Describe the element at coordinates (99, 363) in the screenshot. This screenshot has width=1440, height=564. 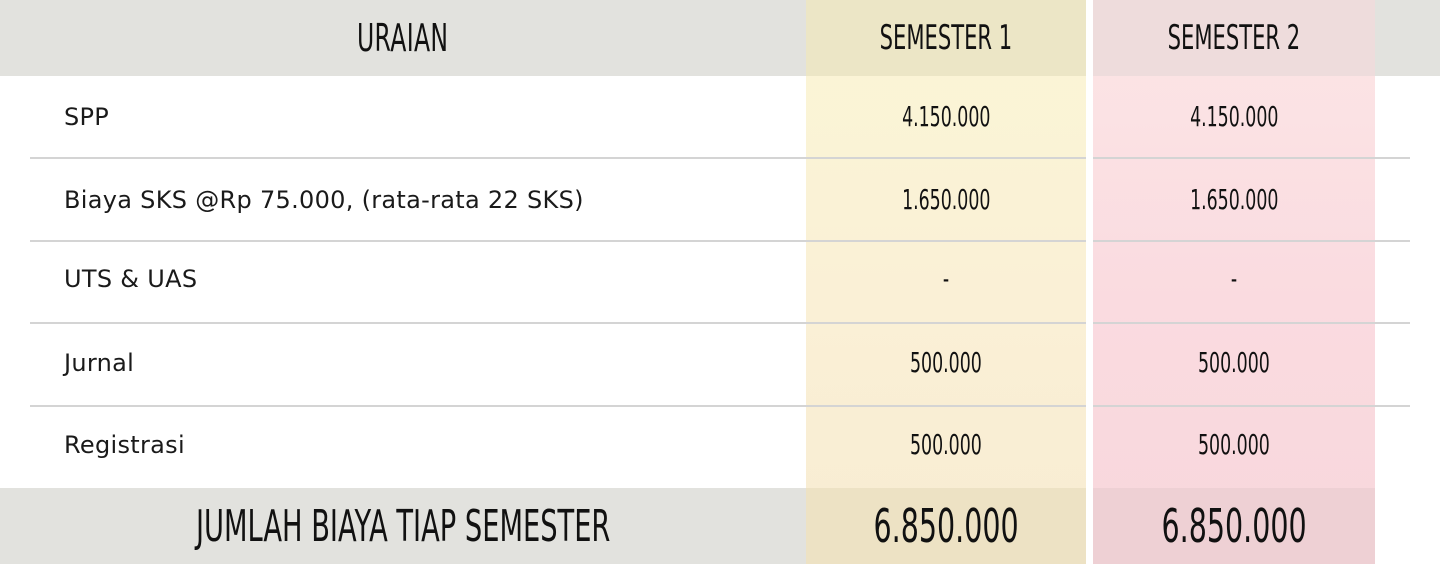
I see `row-label-jurnal: Jurnal` at that location.